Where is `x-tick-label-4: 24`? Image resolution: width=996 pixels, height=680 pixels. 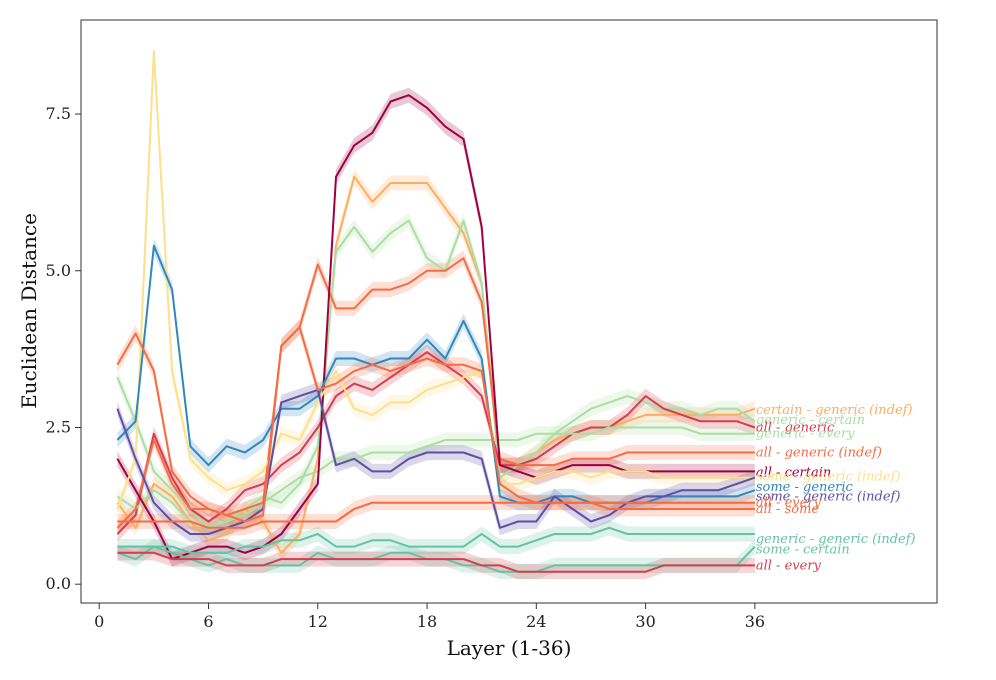 x-tick-label-4: 24 is located at coordinates (536, 621).